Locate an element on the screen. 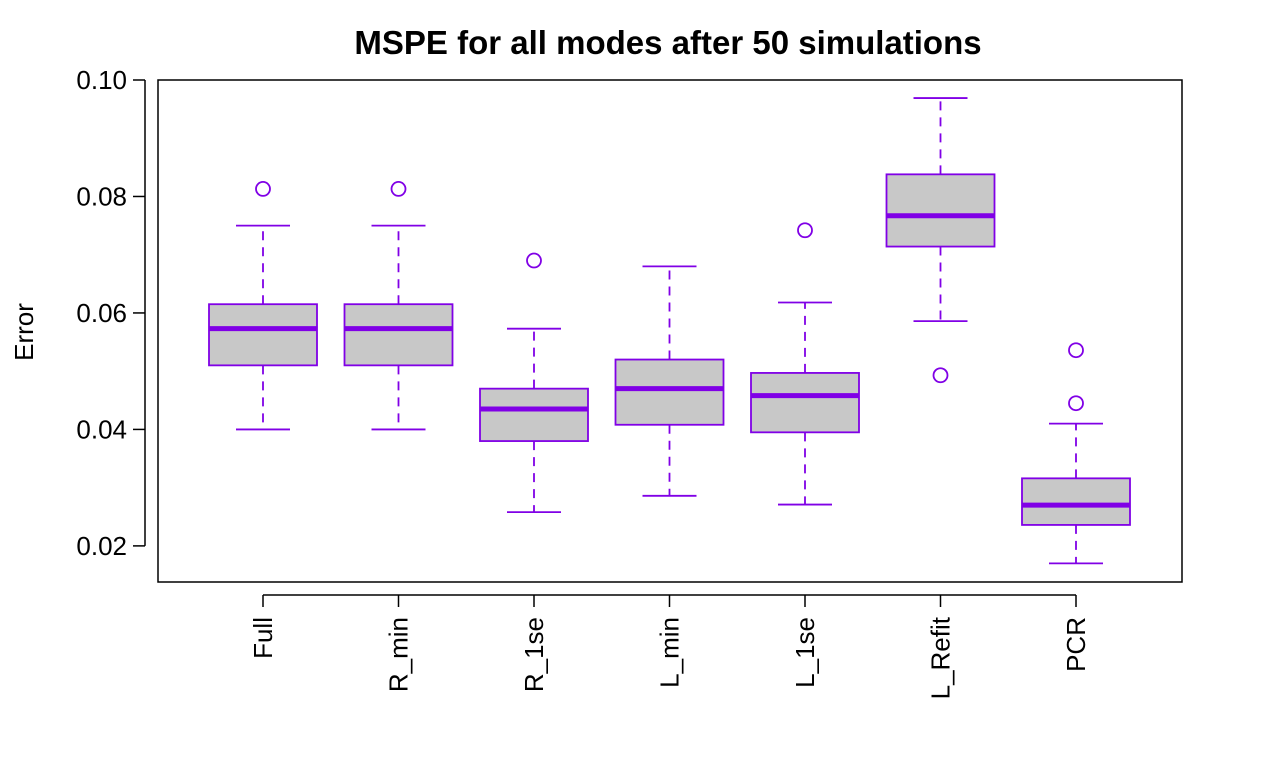 The width and height of the screenshot is (1262, 779). y-tick-label: 0.02 is located at coordinates (101, 546).